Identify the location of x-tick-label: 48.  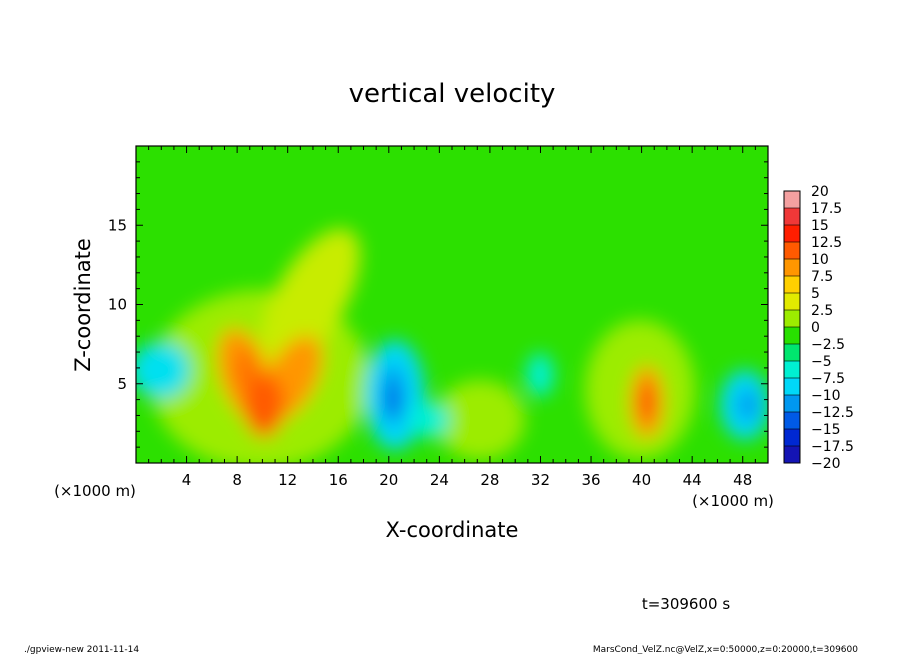
(742, 480).